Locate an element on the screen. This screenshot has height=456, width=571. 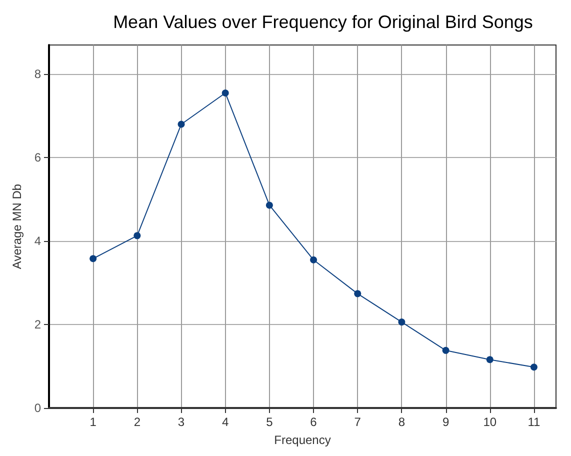
x-tick-label: 8 is located at coordinates (402, 422).